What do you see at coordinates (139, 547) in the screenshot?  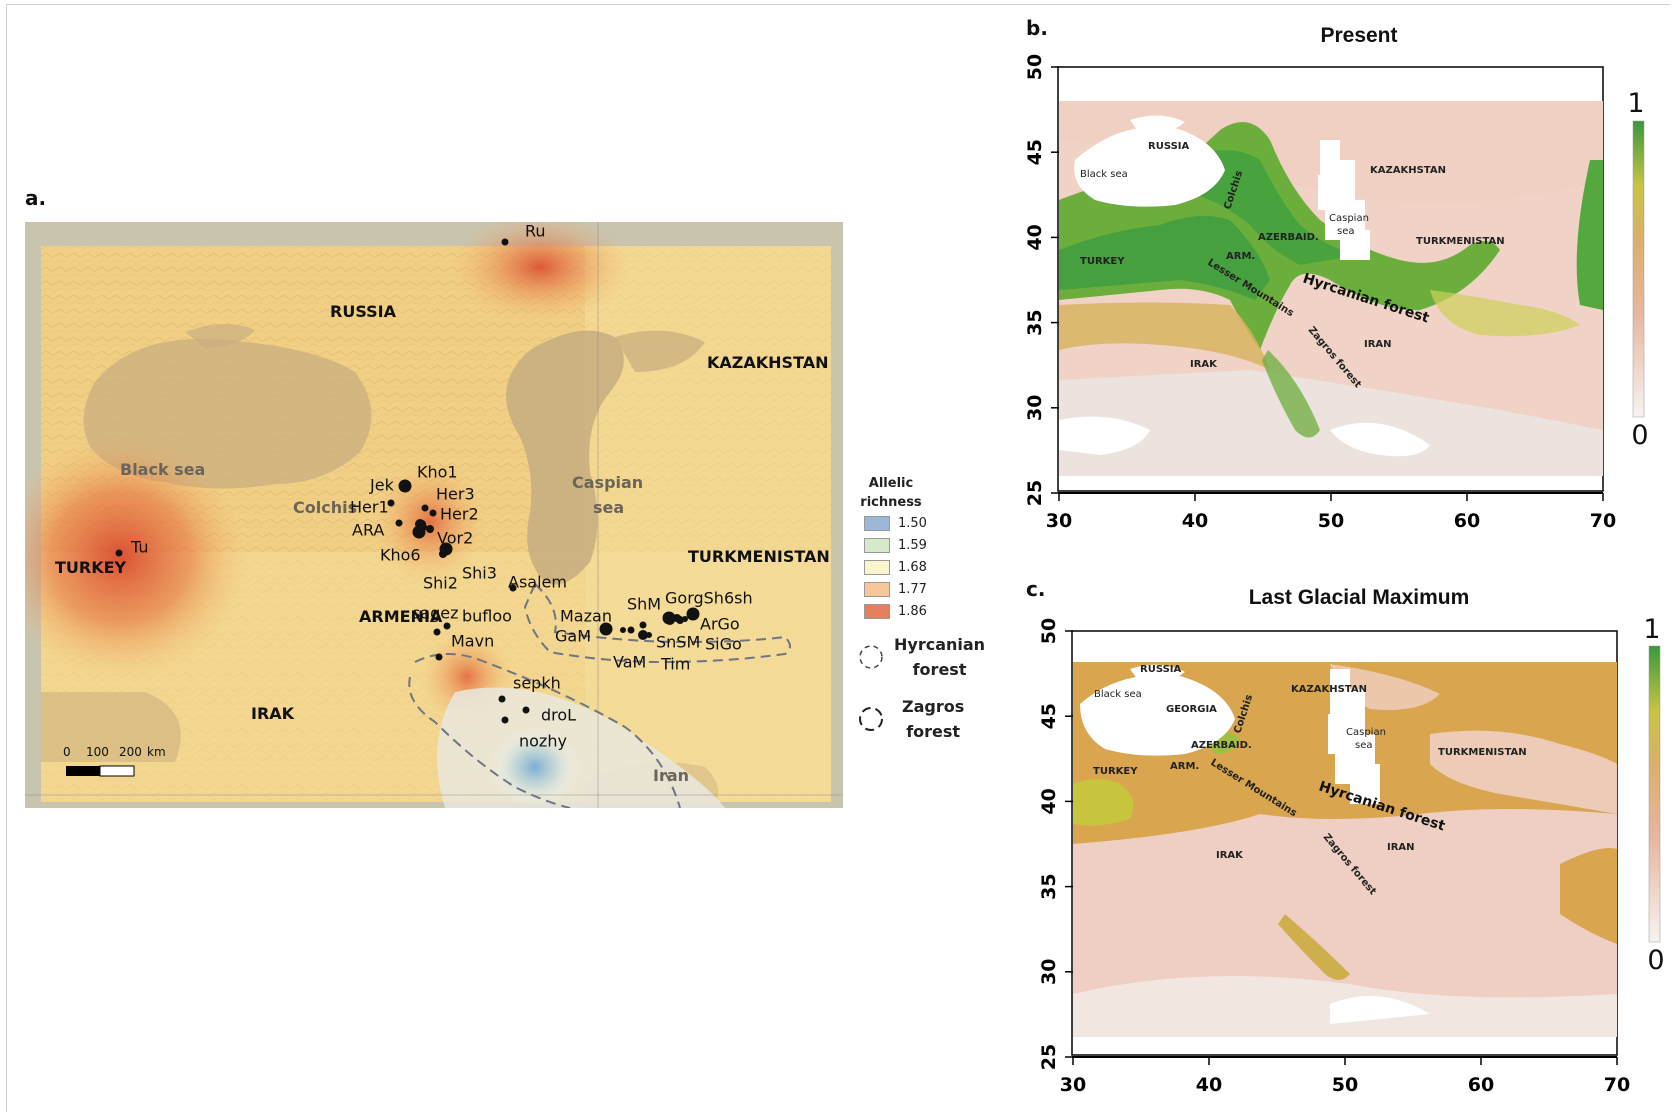 I see `site-label-tu: Tu` at bounding box center [139, 547].